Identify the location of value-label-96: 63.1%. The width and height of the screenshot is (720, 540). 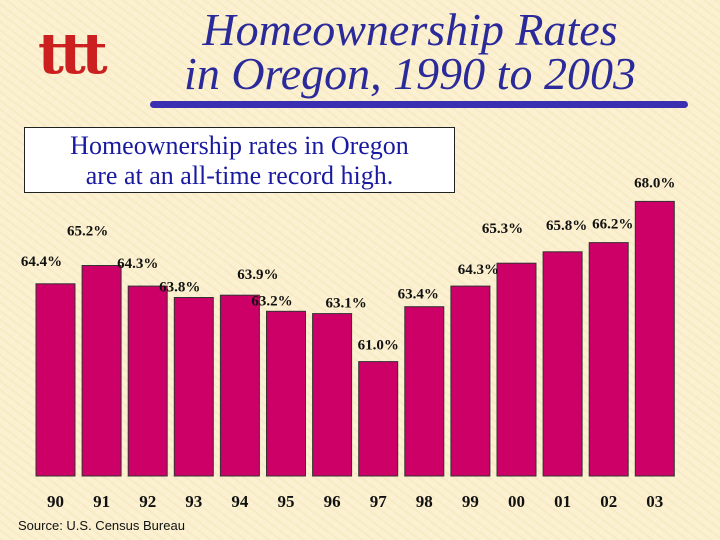
(345, 304).